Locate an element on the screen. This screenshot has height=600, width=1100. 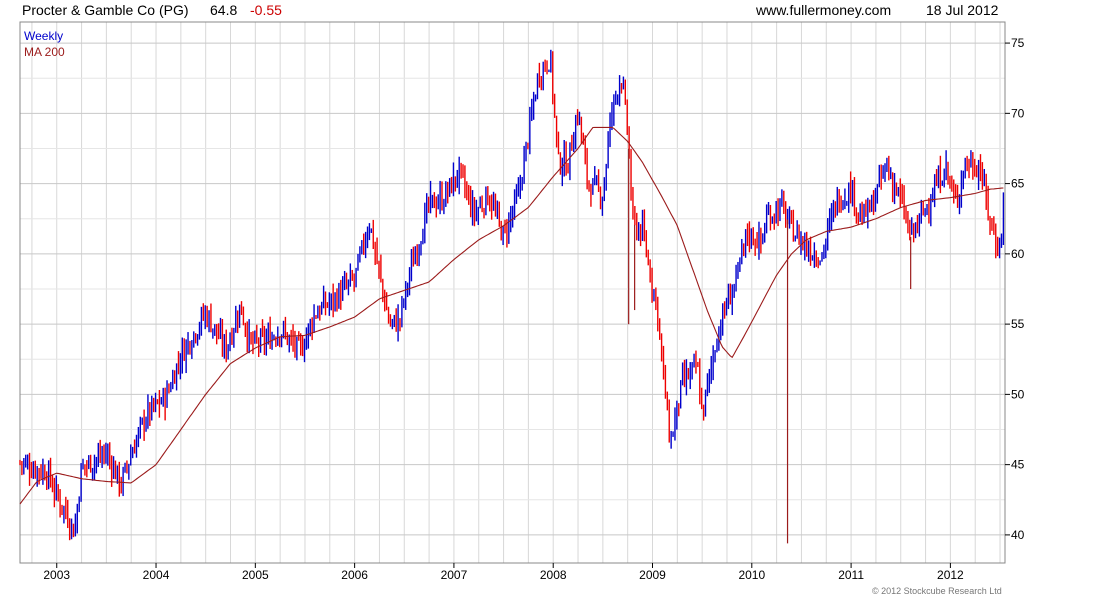
x-axis-ticks: 2003 2004 2005 2006 2007 2008 2009 2010 2011 2012 is located at coordinates (503, 572).